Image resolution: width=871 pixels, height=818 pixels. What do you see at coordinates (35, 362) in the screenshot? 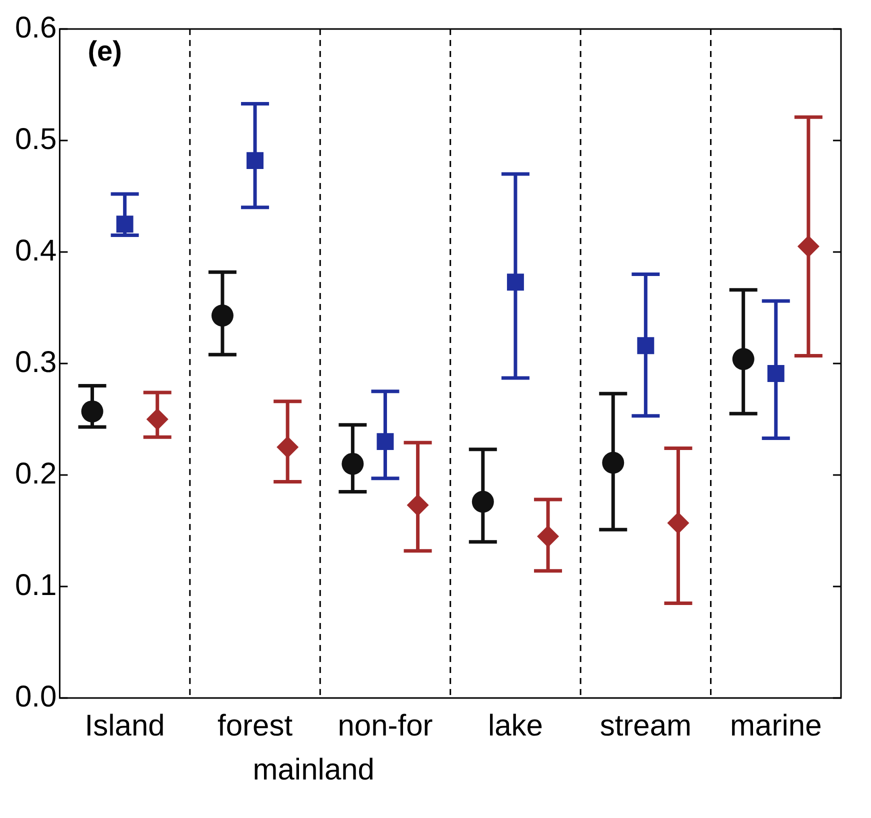
I see `y-tick-label: 0.3` at bounding box center [35, 362].